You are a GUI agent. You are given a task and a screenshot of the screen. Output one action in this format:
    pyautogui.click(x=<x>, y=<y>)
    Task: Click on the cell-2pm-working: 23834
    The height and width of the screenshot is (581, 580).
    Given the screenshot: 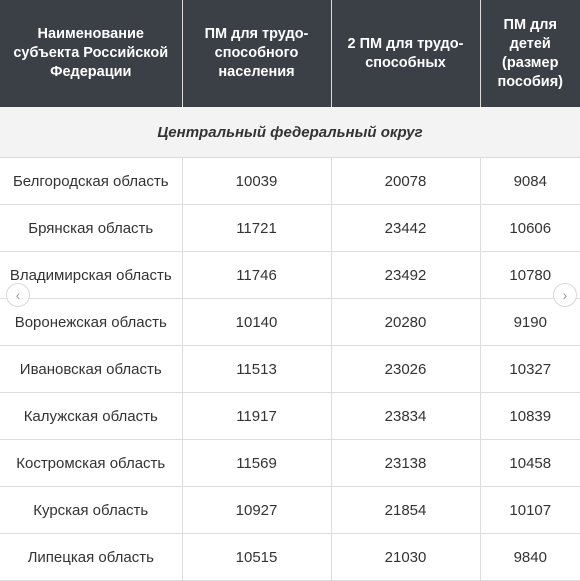 What is the action you would take?
    pyautogui.click(x=406, y=416)
    